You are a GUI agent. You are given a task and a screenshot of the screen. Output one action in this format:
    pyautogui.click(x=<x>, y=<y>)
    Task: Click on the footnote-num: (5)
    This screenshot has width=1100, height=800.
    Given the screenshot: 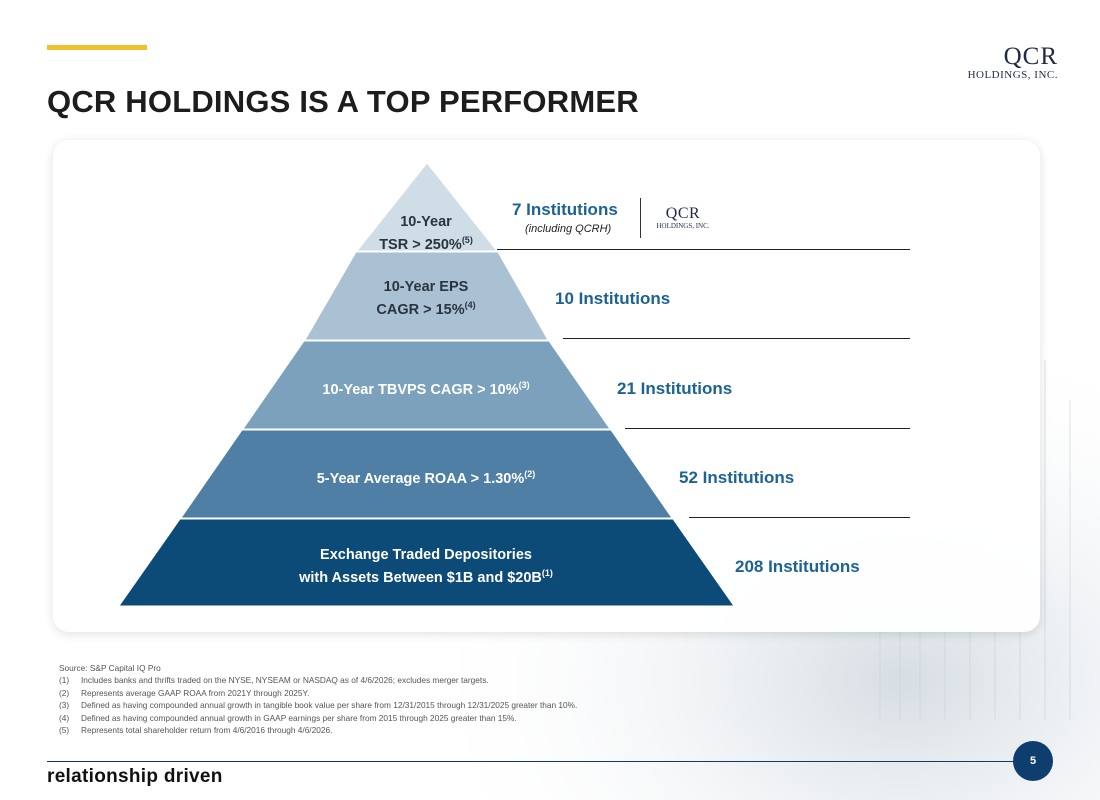 What is the action you would take?
    pyautogui.click(x=64, y=730)
    